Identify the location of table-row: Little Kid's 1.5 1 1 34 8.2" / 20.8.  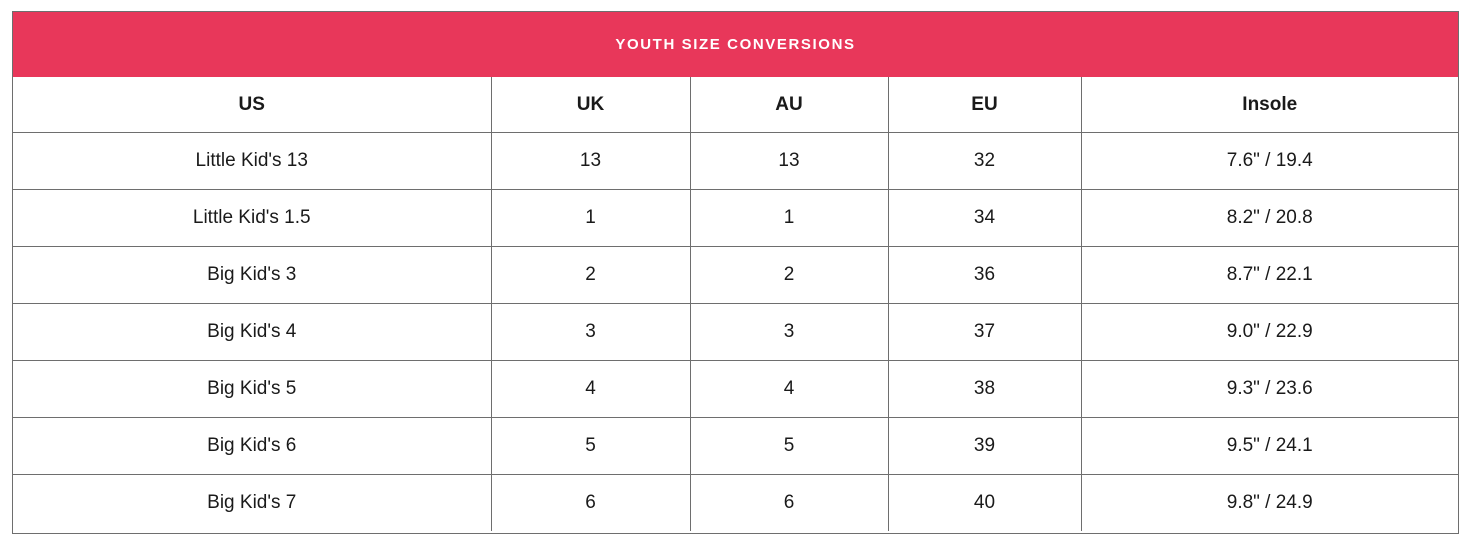
(735, 218).